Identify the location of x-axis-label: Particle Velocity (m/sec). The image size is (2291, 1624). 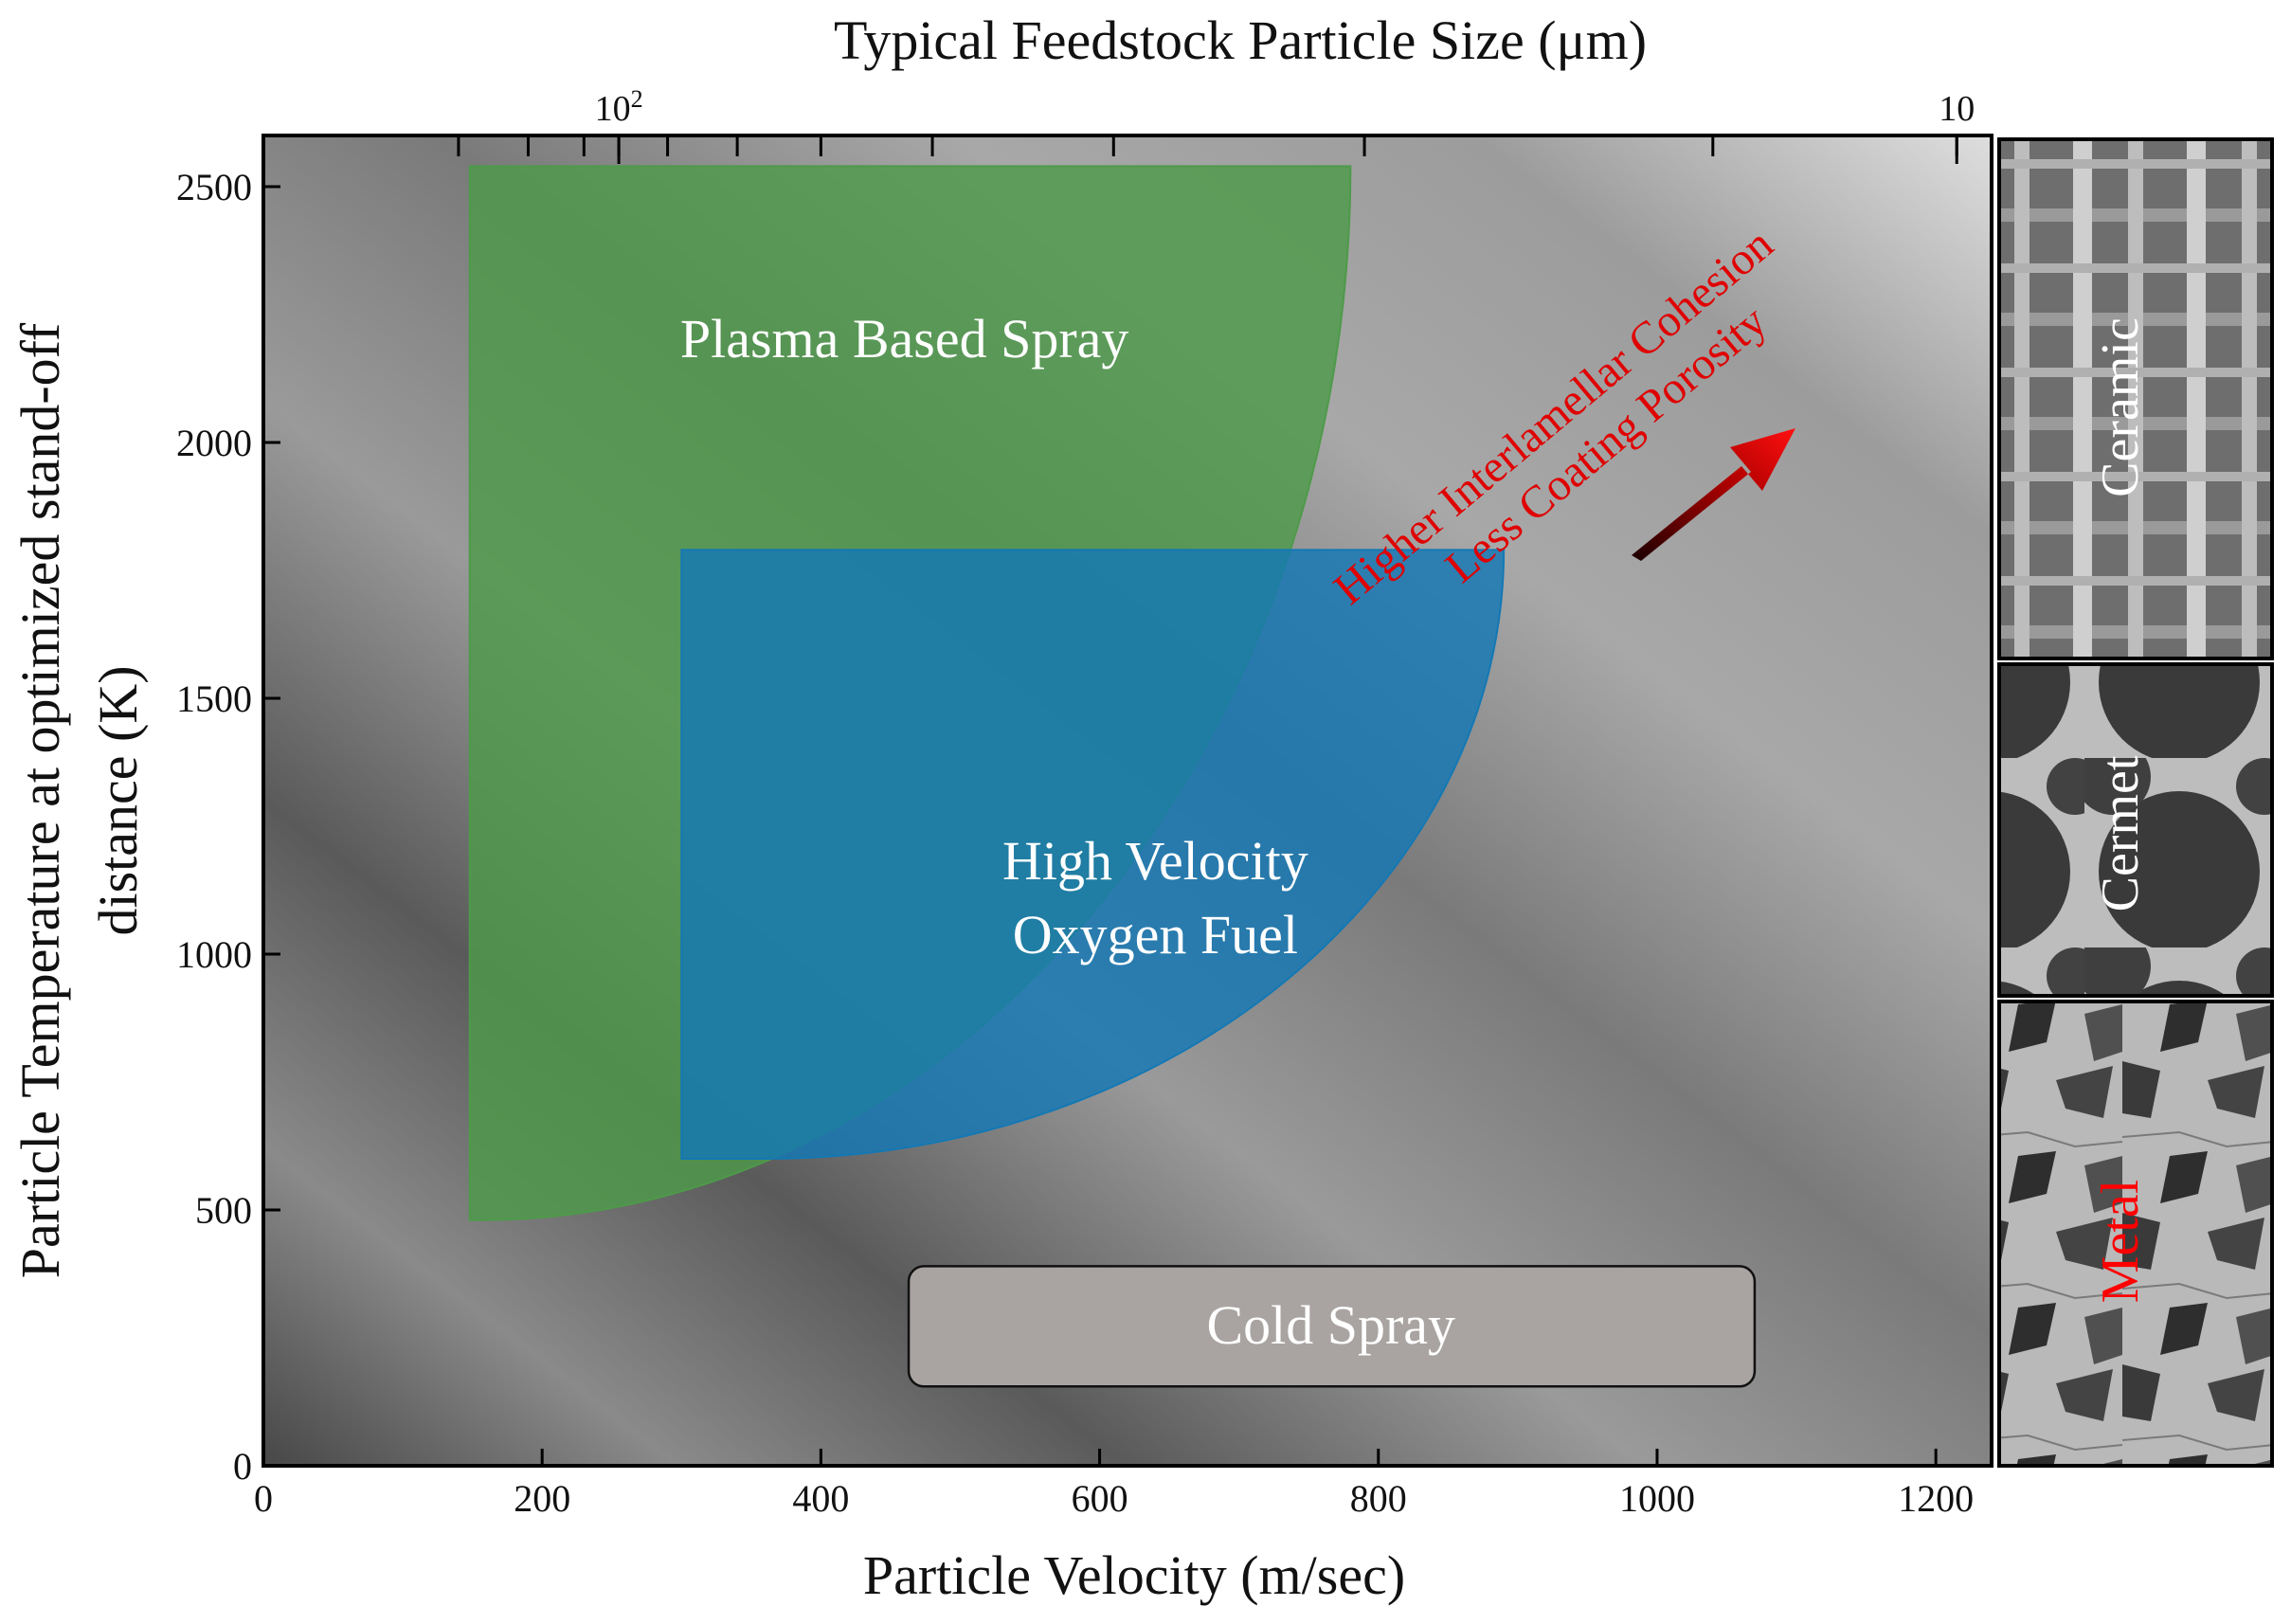
(1134, 1575).